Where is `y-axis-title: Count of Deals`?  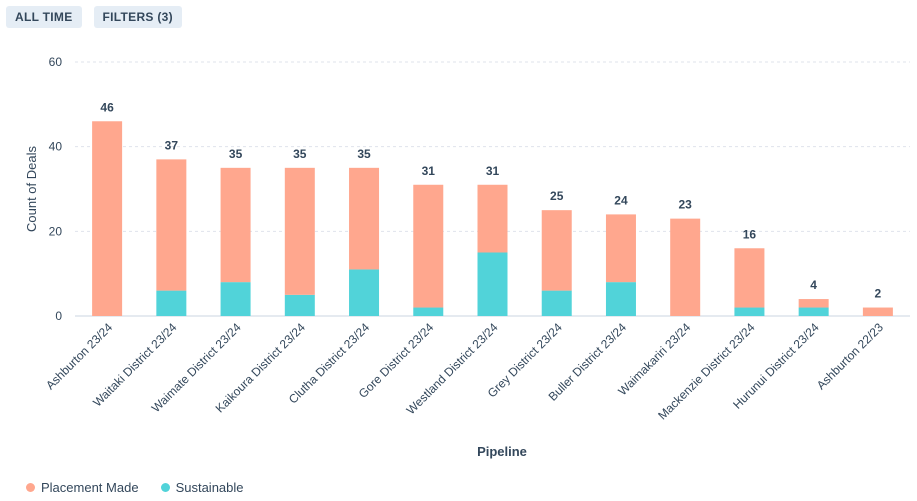
y-axis-title: Count of Deals is located at coordinates (31, 189).